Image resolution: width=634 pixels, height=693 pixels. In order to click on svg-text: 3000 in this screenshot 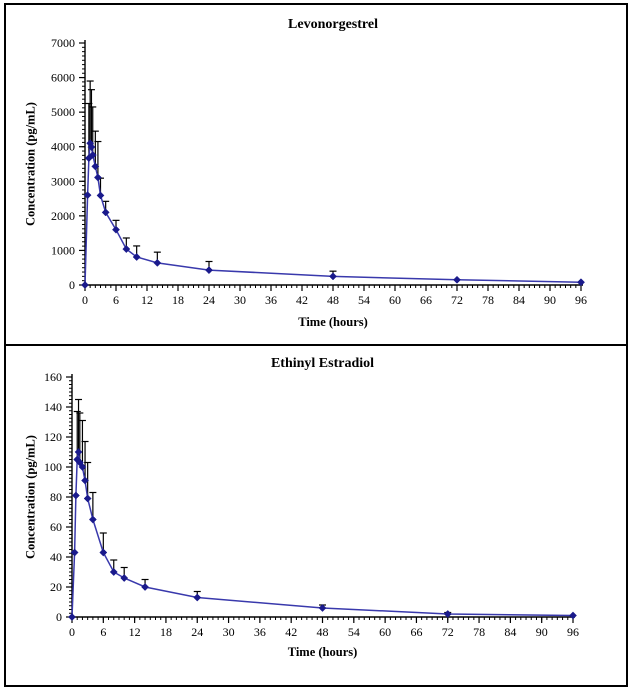, I will do `click(63, 181)`.